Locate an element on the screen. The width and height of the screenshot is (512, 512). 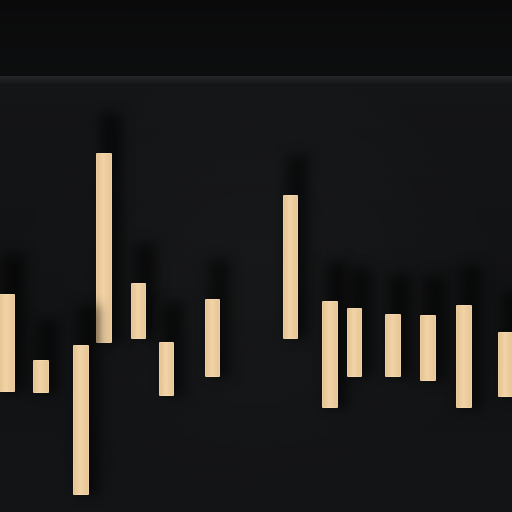
top-bar is located at coordinates (256, 38).